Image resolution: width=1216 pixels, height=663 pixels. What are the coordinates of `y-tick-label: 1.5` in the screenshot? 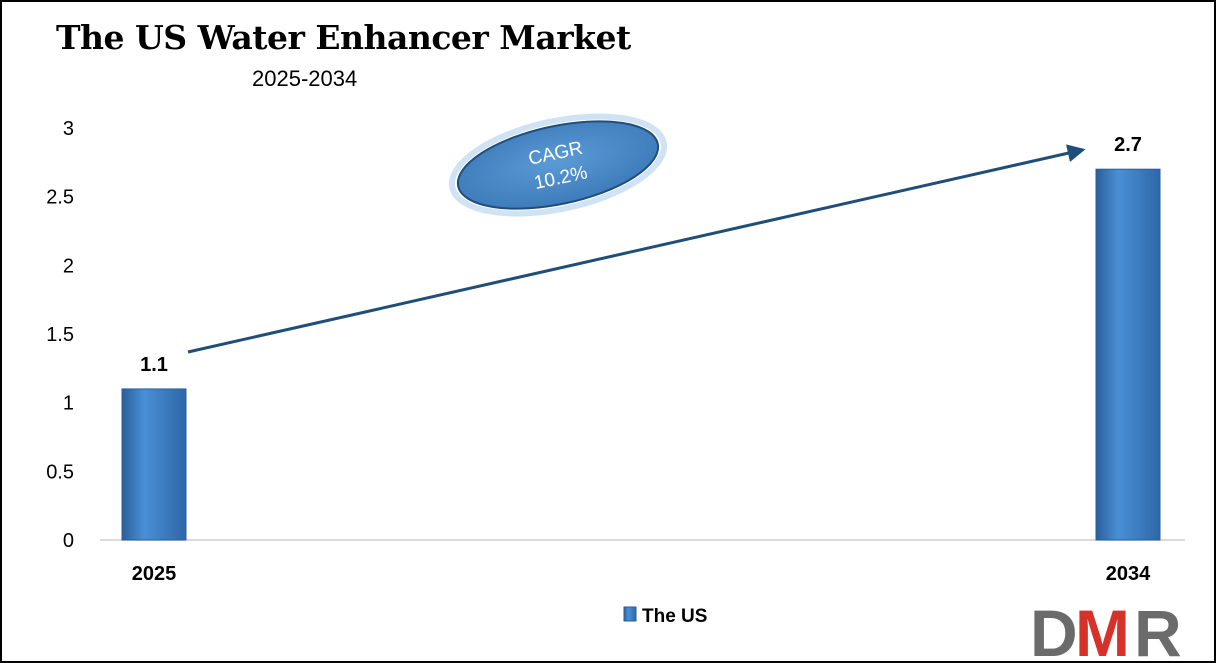 It's located at (60, 335).